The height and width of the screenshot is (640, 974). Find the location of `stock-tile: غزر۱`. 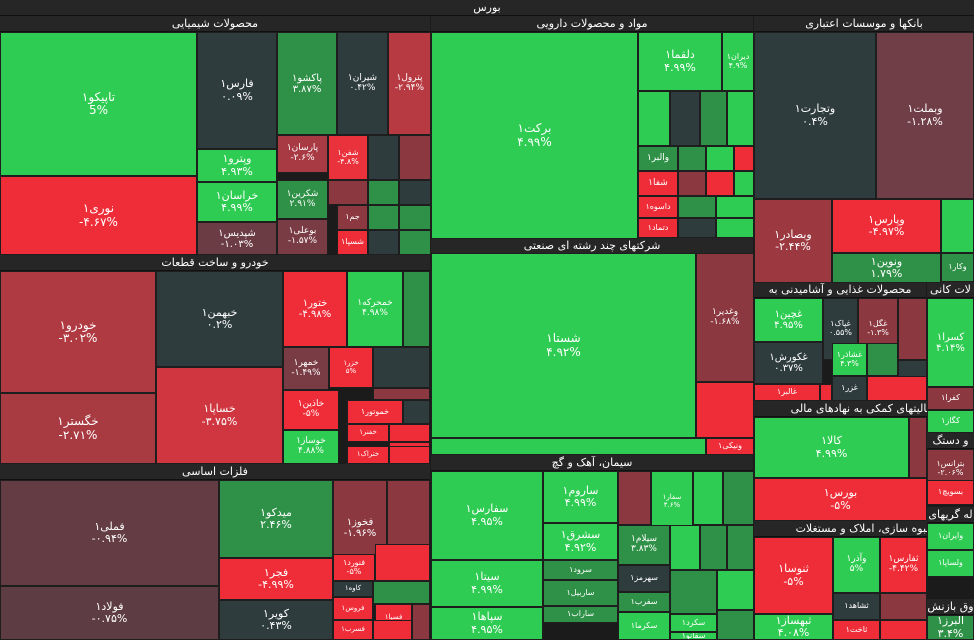

stock-tile: غزر۱ is located at coordinates (849, 388).